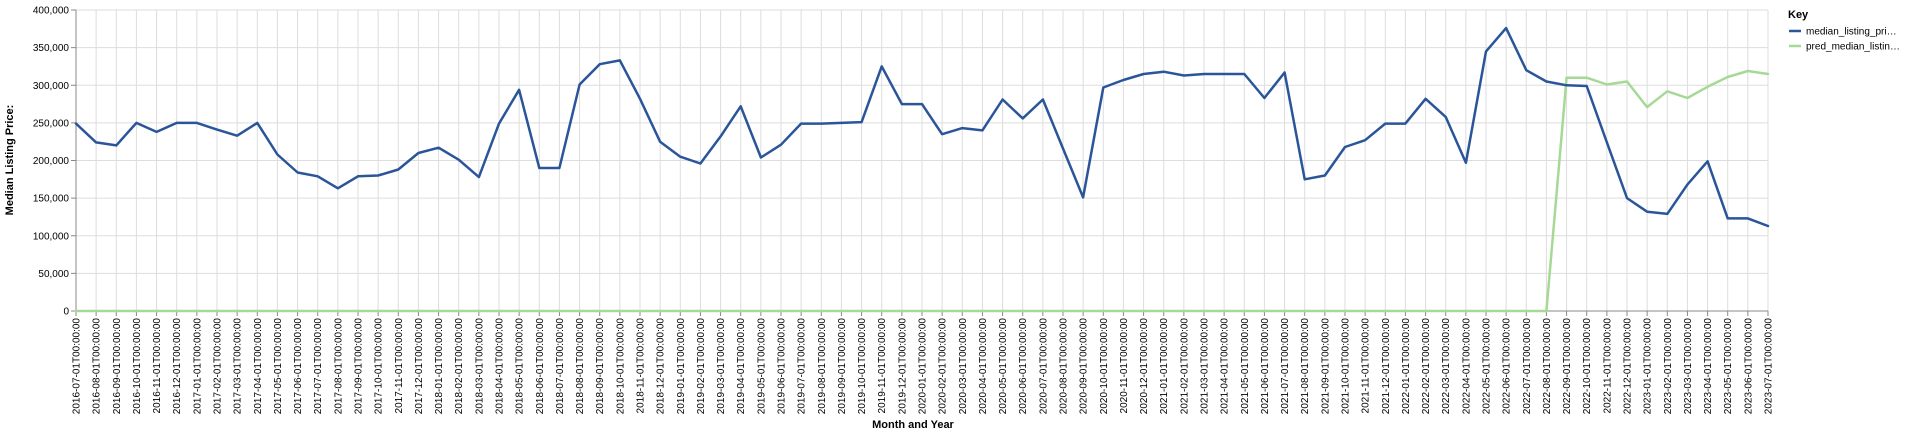 The width and height of the screenshot is (1920, 434). What do you see at coordinates (1527, 366) in the screenshot?
I see `x-tick-label: 2022-07-01T00:00:00` at bounding box center [1527, 366].